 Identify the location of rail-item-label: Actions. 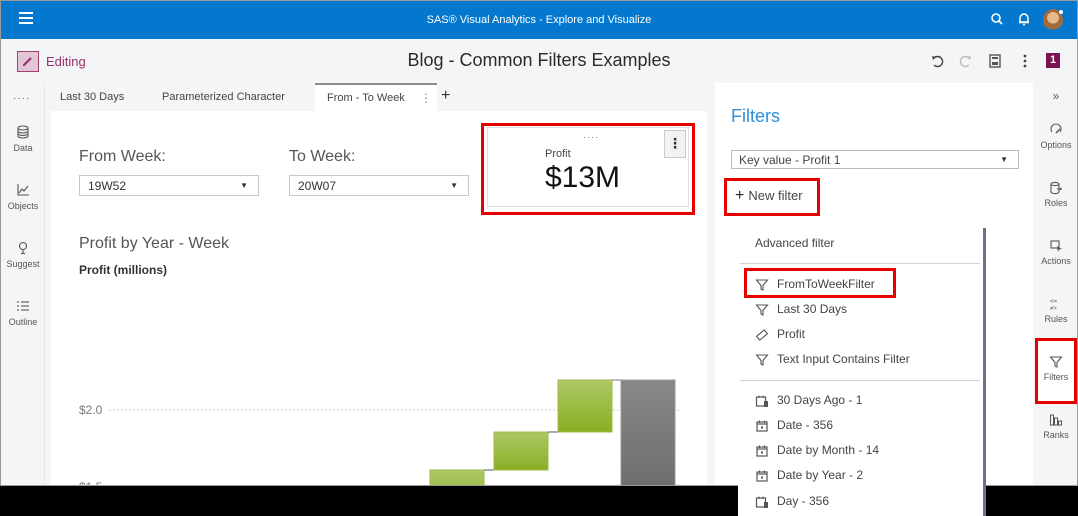
(1056, 261).